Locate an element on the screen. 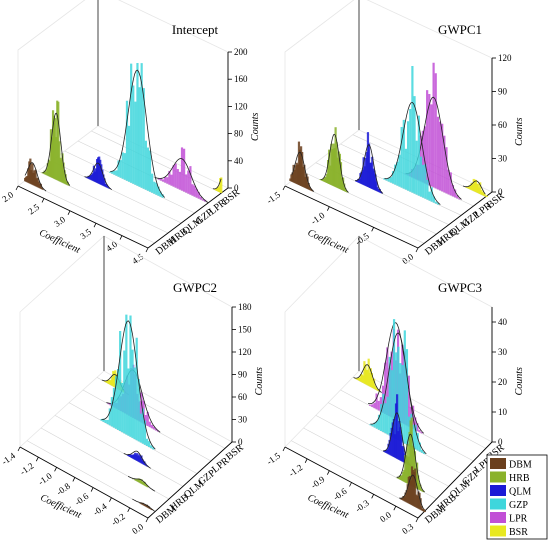 Image resolution: width=550 pixels, height=544 pixels. x-tick-label: -1.4 is located at coordinates (9, 458).